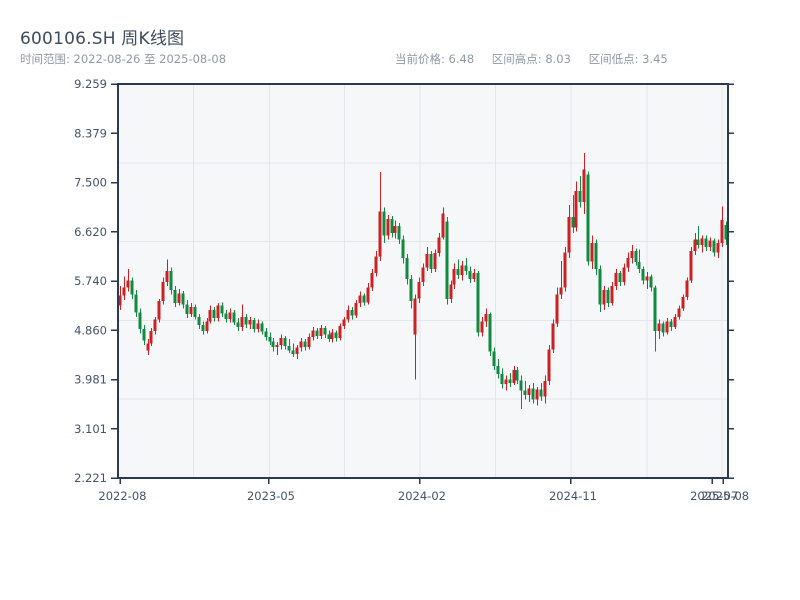  Describe the element at coordinates (516, 59) in the screenshot. I see `stat-range-high-label: 区间高点:` at that location.